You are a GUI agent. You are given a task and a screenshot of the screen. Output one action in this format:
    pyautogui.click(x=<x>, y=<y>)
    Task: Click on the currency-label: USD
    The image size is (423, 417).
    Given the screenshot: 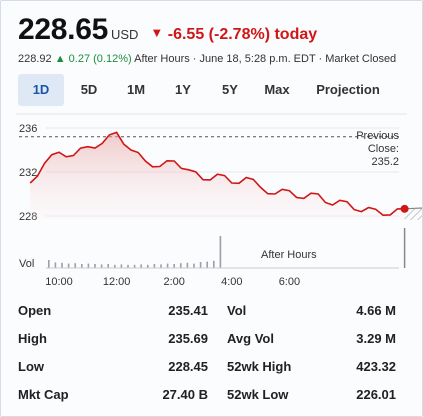 What is the action you would take?
    pyautogui.click(x=124, y=34)
    